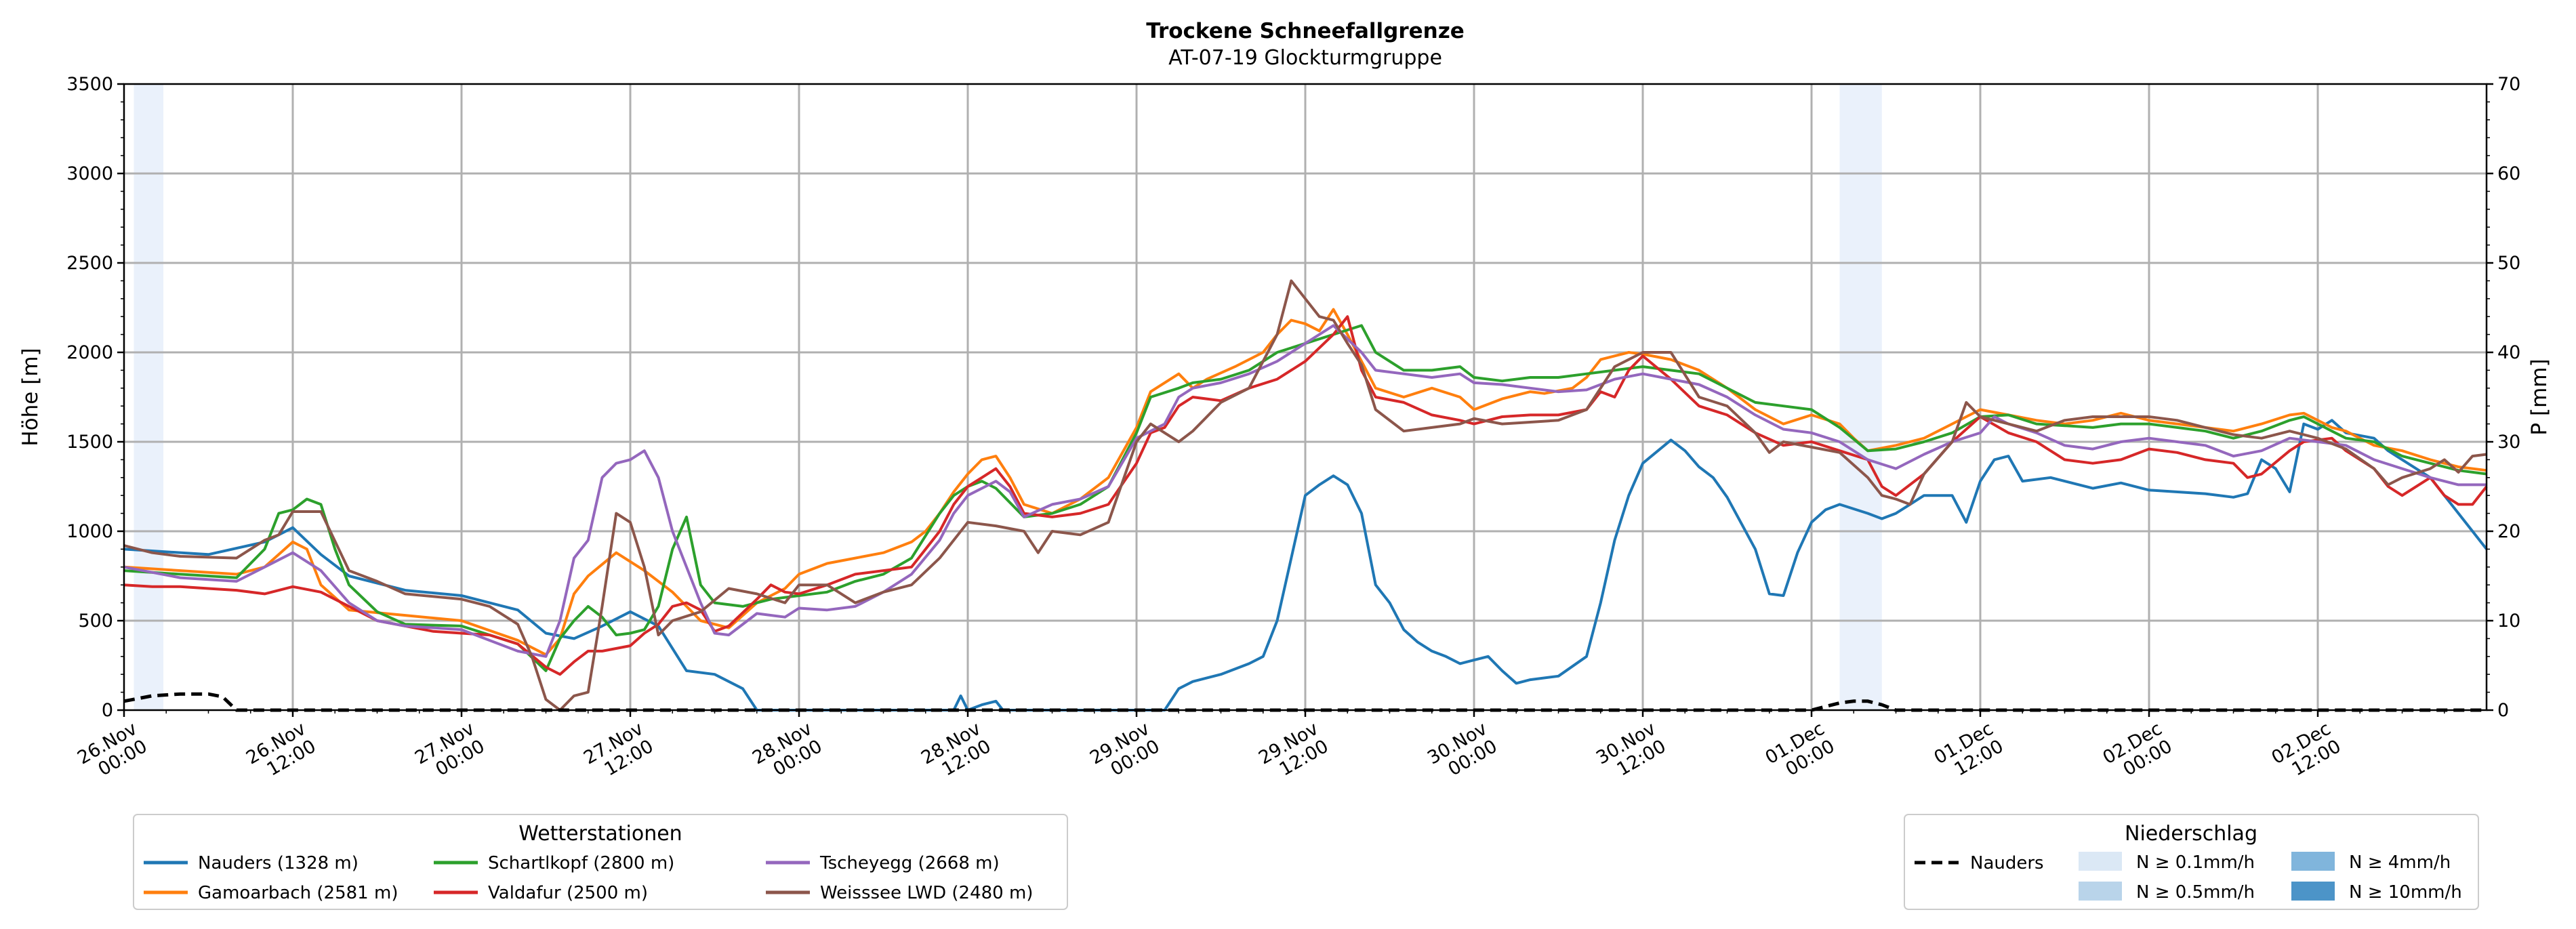 The width and height of the screenshot is (2576, 929). Describe the element at coordinates (2138, 752) in the screenshot. I see `x-tick-label-12: 02.Dec00:00` at that location.